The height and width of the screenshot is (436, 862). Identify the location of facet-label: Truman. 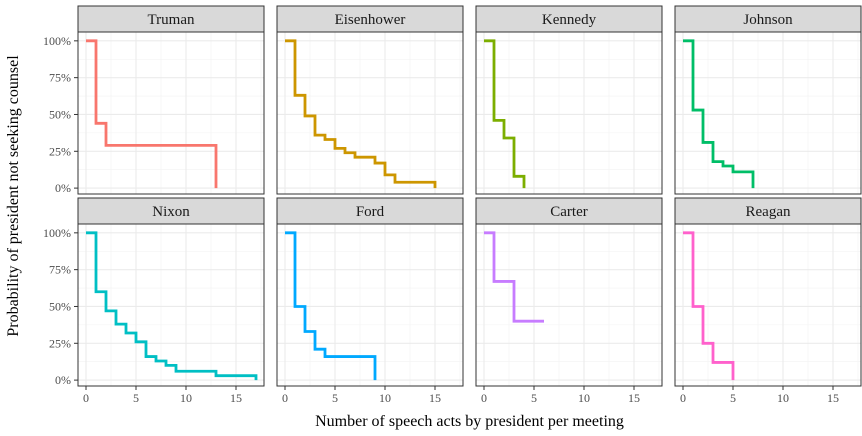
(171, 20).